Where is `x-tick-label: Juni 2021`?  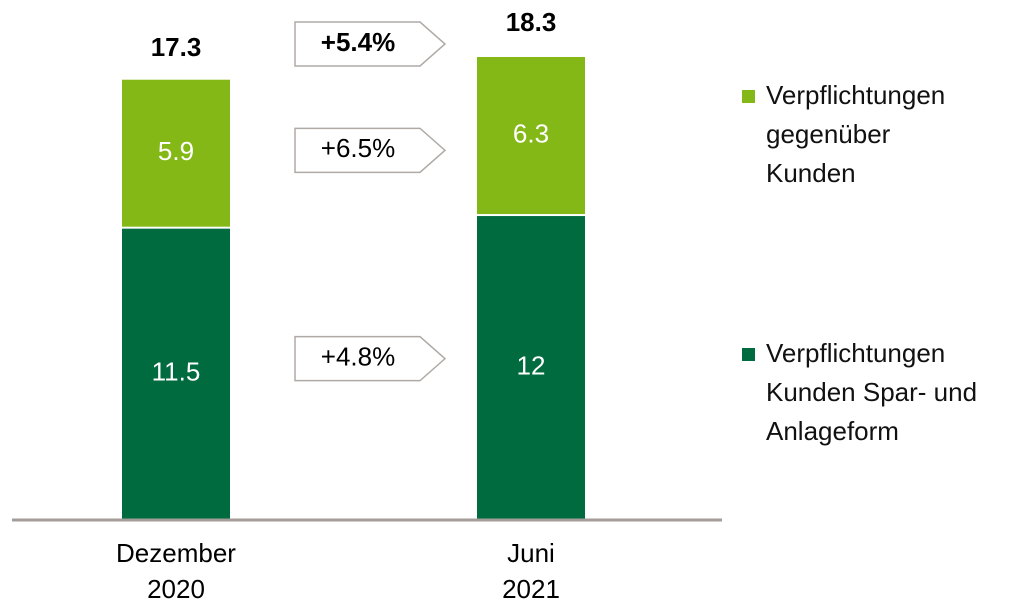
x-tick-label: Juni 2021 is located at coordinates (531, 571).